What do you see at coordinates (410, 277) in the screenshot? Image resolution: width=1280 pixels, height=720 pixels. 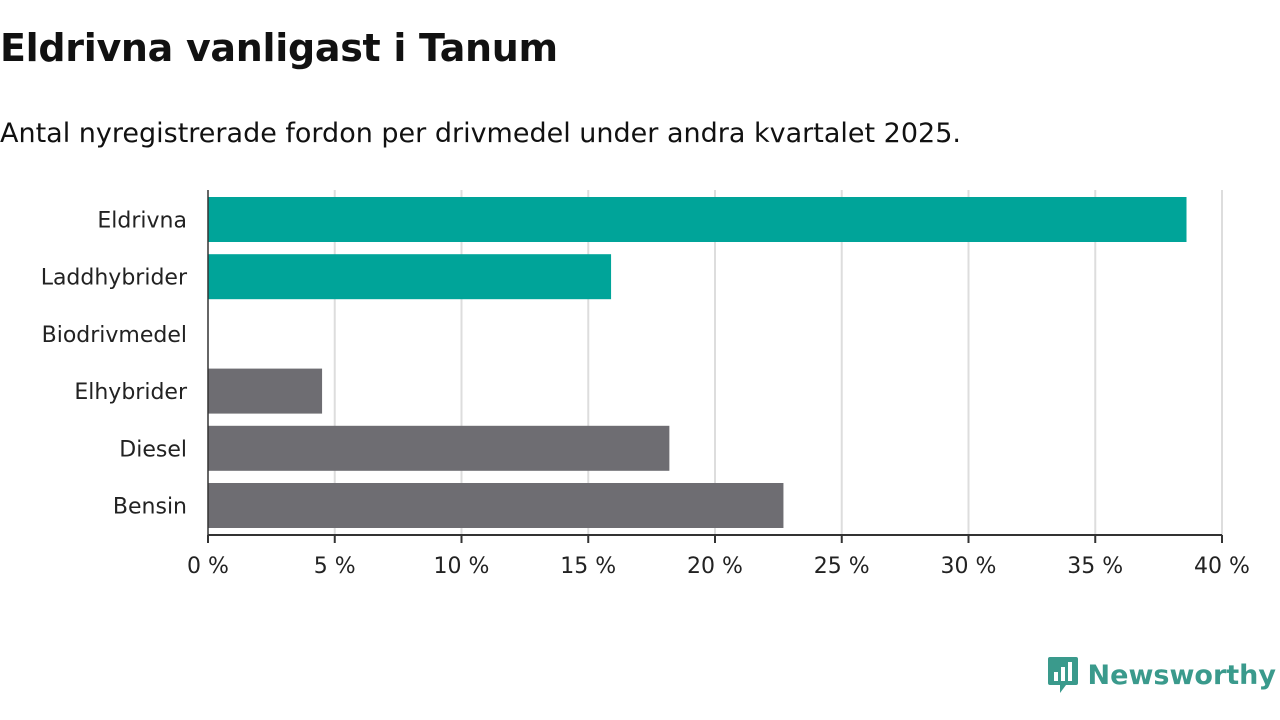 I see `bar-laddhybrider` at bounding box center [410, 277].